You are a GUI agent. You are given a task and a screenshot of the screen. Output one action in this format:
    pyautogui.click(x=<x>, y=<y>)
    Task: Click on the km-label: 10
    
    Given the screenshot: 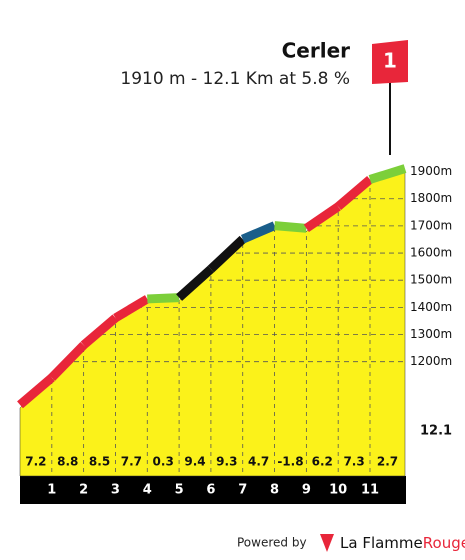 What is the action you would take?
    pyautogui.click(x=338, y=490)
    